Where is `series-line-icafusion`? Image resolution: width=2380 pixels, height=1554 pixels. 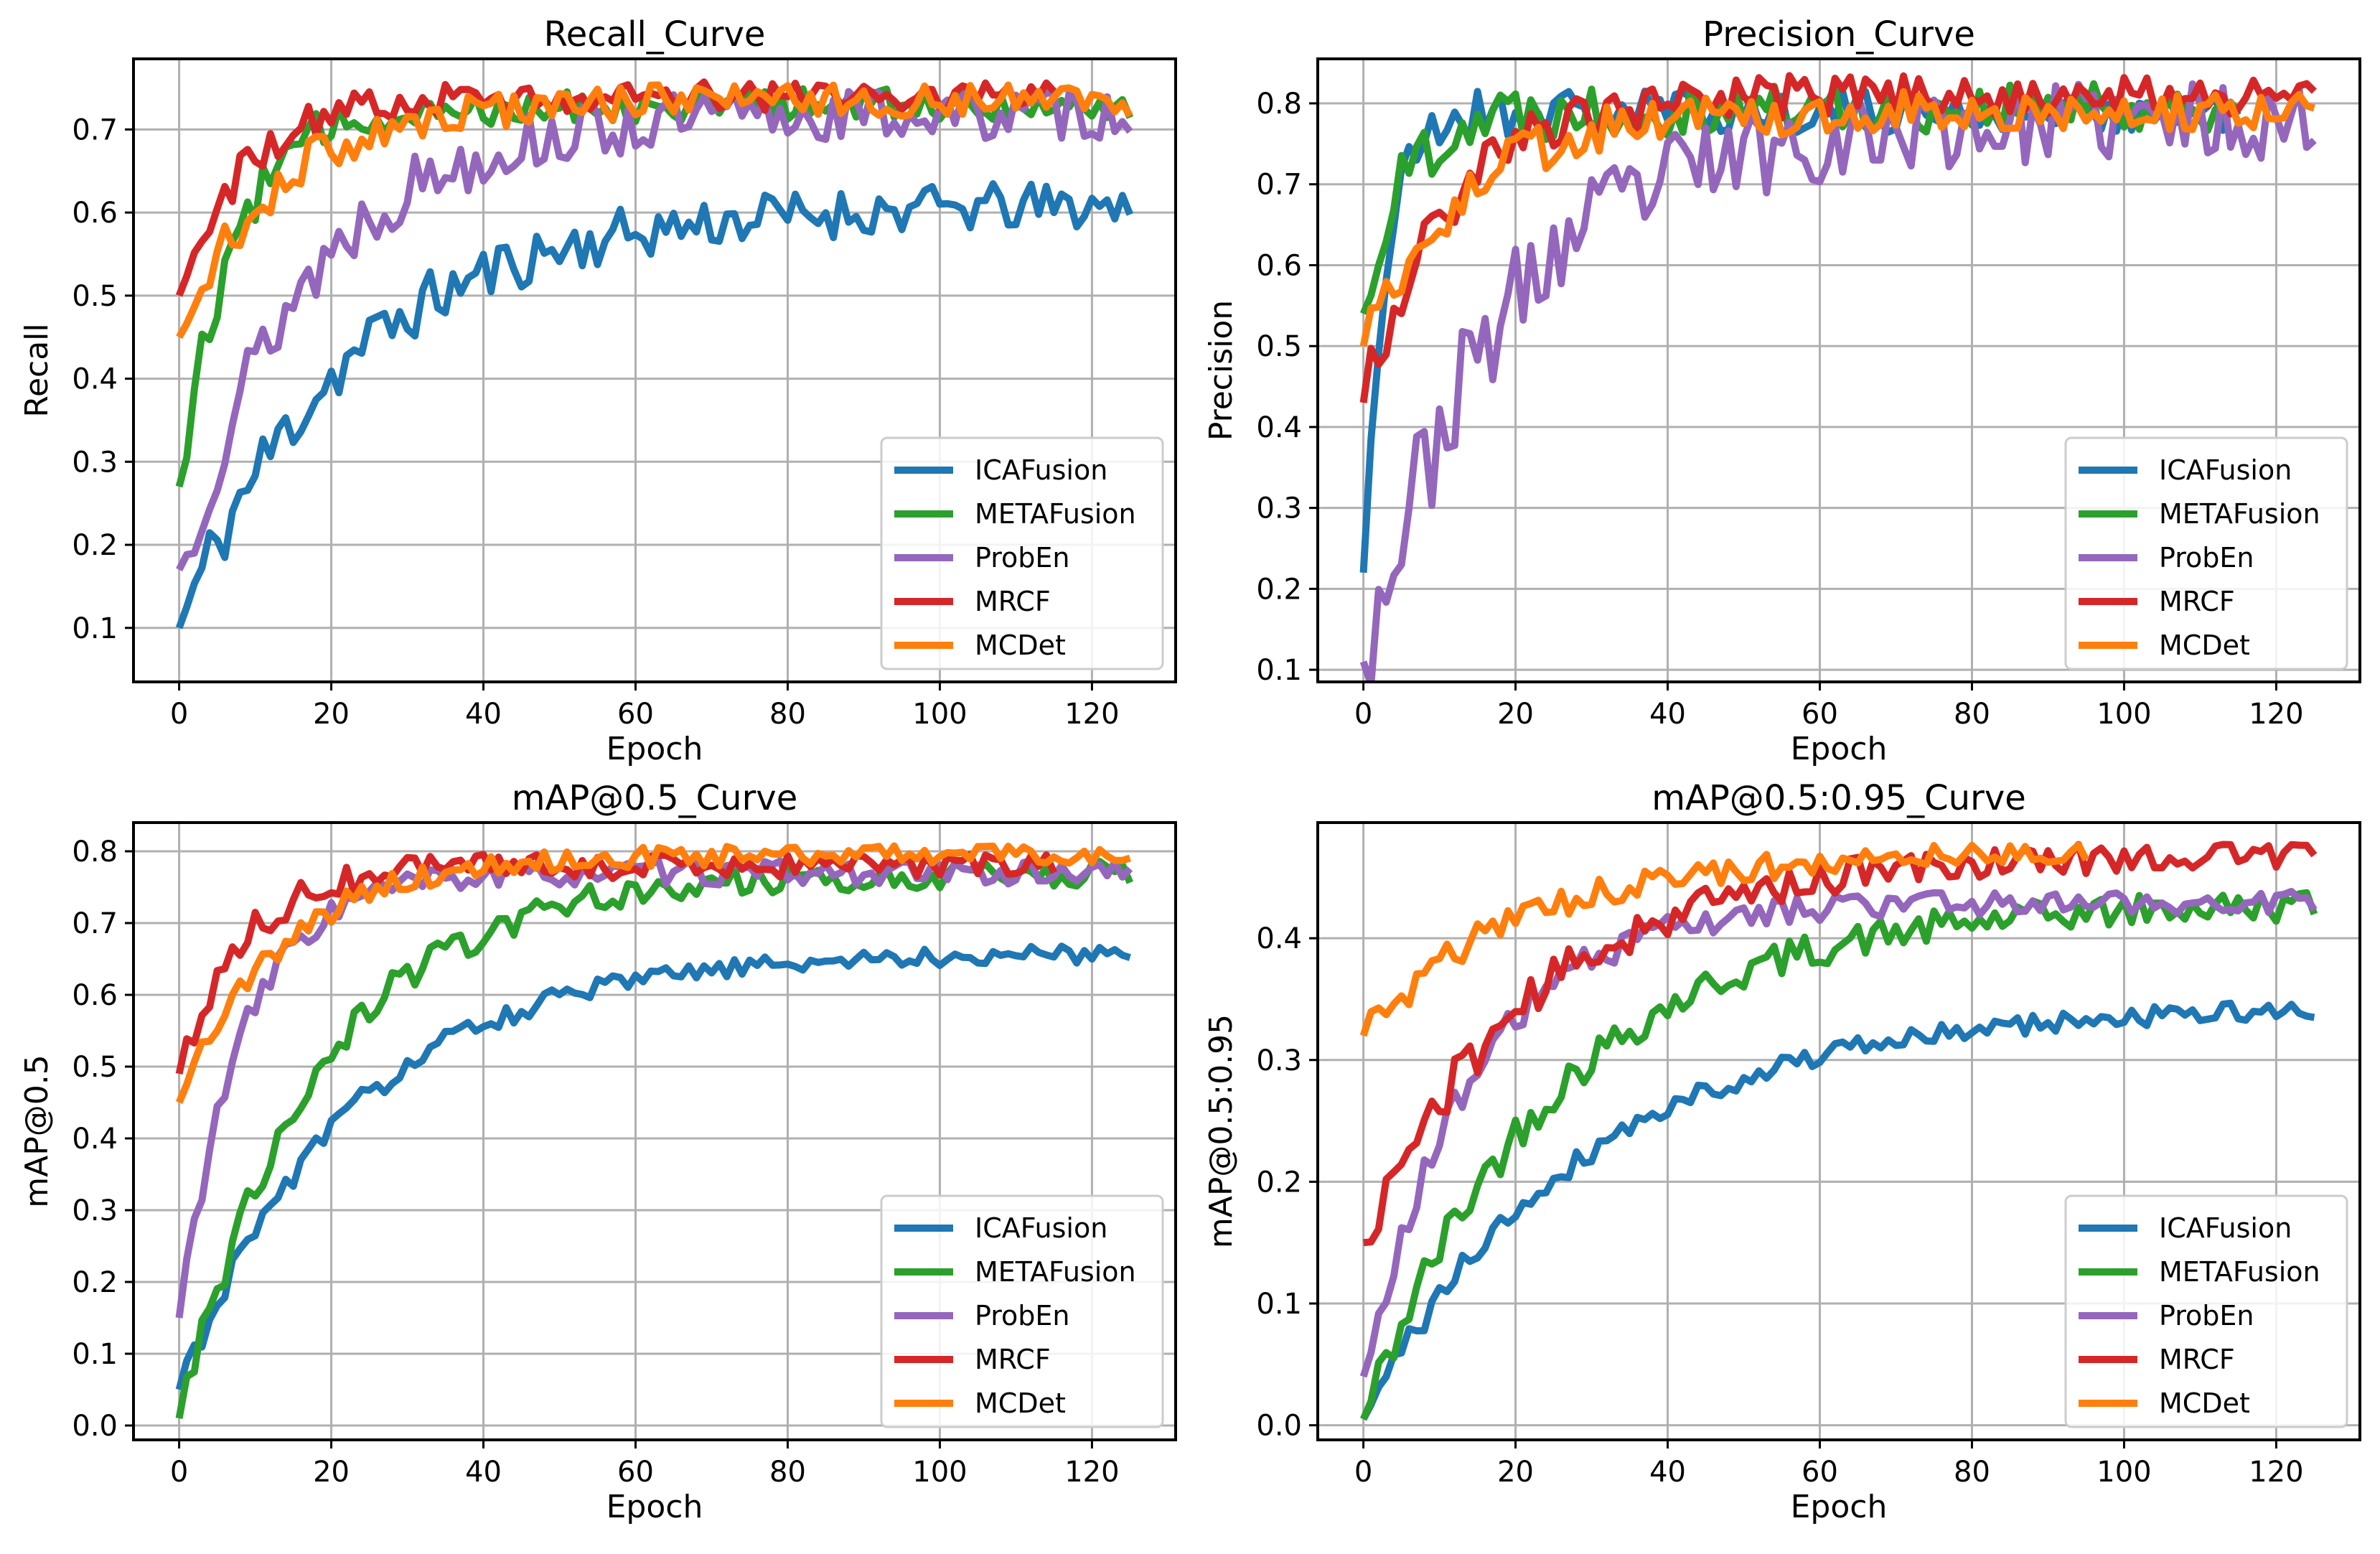
series-line-icafusion is located at coordinates (1837, 1210).